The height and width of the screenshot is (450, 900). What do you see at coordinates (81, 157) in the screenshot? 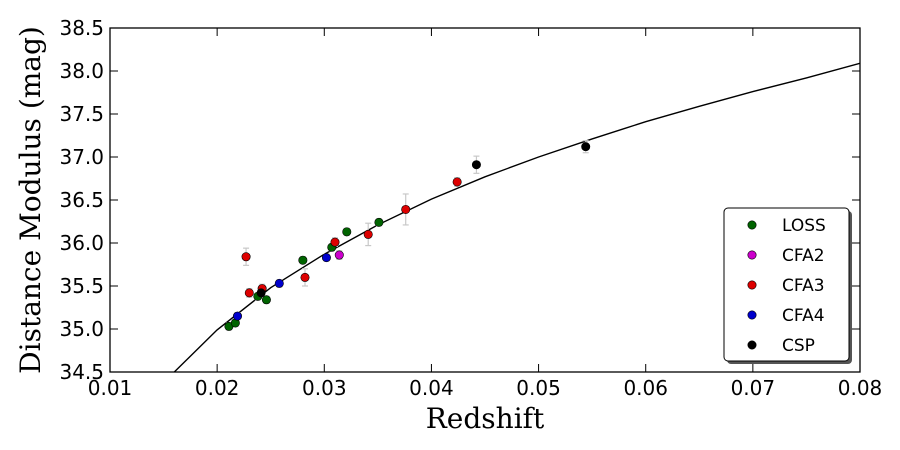
I see `y-tick-label: 37.0` at bounding box center [81, 157].